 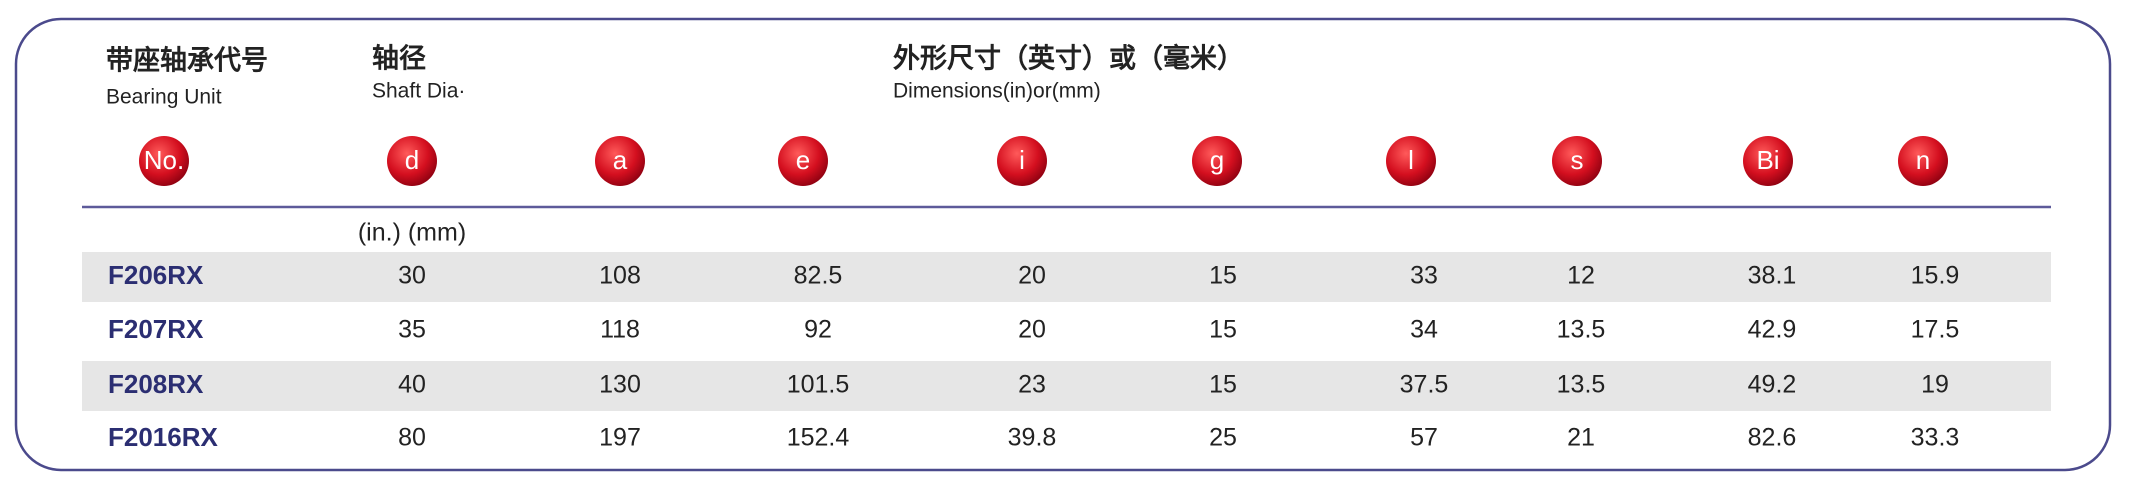 I want to click on cell: 38.1, so click(x=1772, y=276).